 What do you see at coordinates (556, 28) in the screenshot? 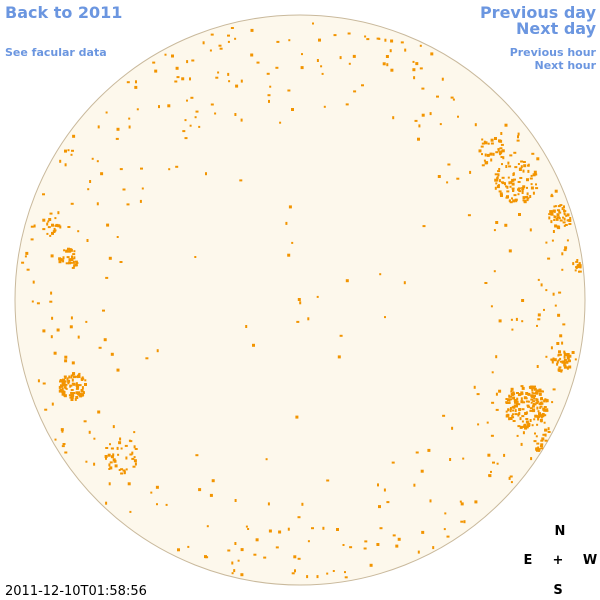
I see `next-day-link: Next day` at bounding box center [556, 28].